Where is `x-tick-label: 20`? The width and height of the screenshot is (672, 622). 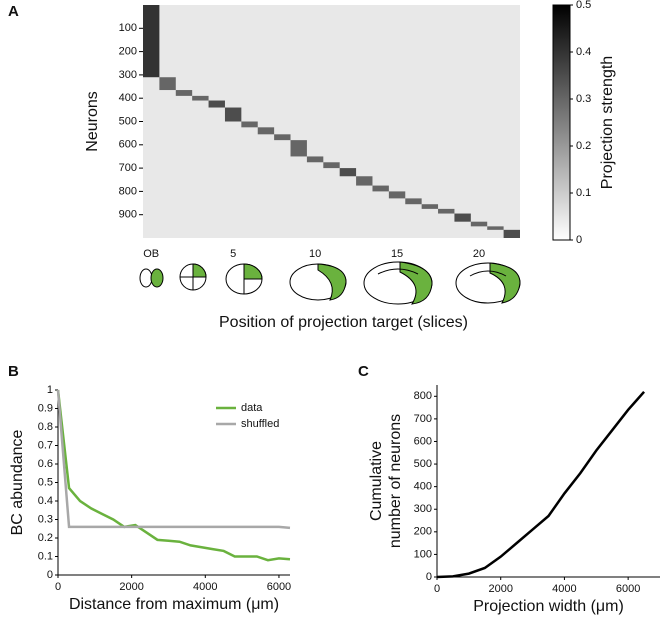 x-tick-label: 20 is located at coordinates (479, 254).